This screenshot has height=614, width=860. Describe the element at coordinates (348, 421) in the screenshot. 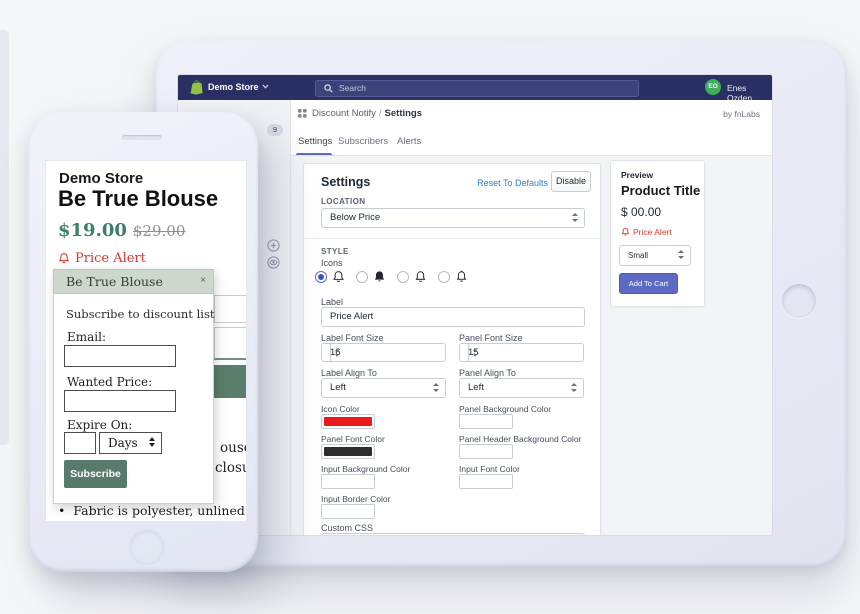

I see `icon-color-swatch` at that location.